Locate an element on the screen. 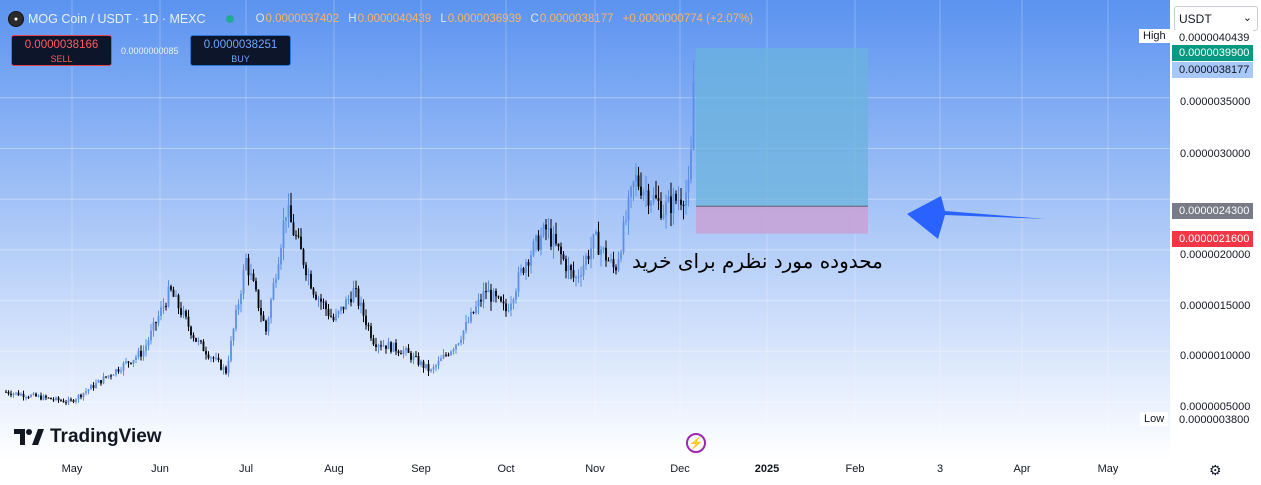 Image resolution: width=1261 pixels, height=485 pixels. buy-zone-annotation: محدوده مورد نظرم برای خرید is located at coordinates (757, 261).